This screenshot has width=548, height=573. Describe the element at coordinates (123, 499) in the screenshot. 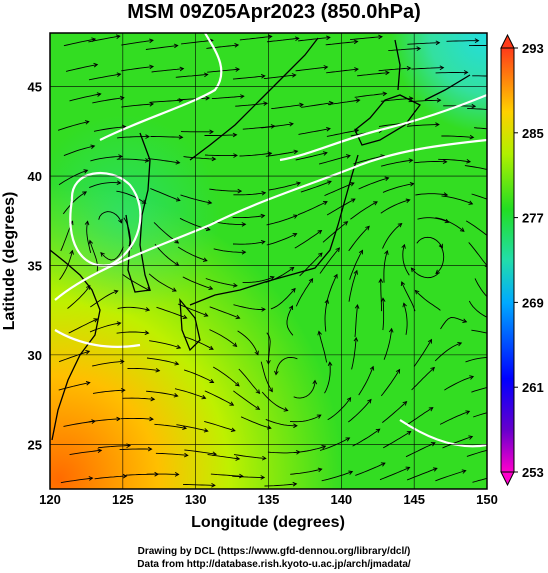

I see `x-tick-label: 125` at that location.